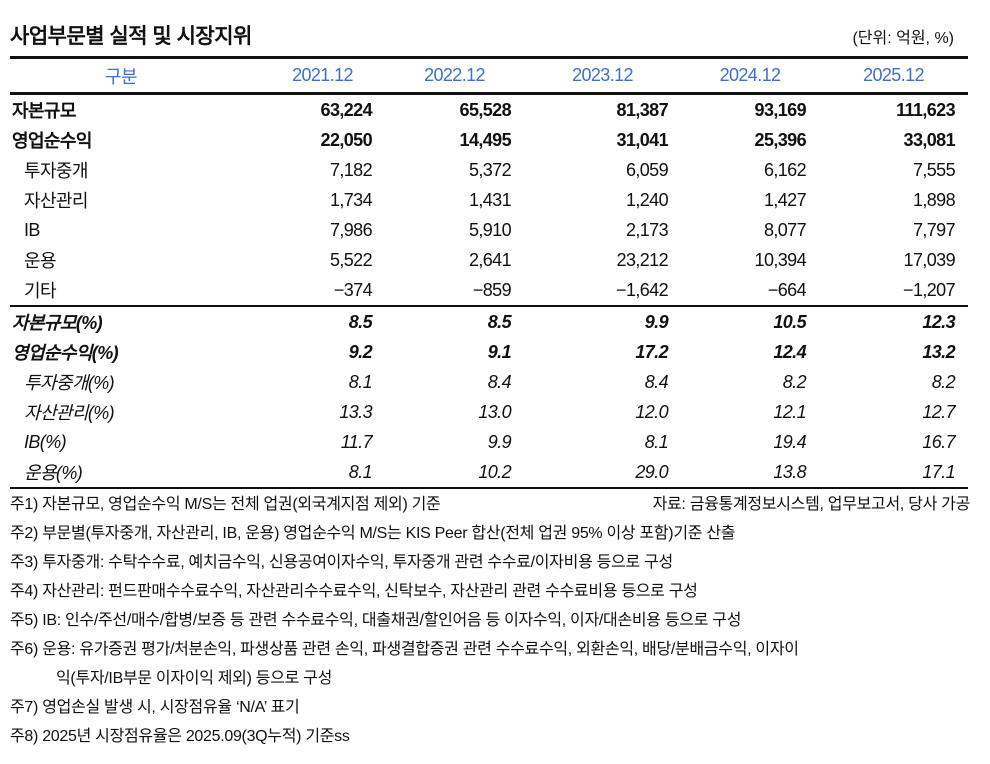 The image size is (990, 764). I want to click on row-value: 17.1, so click(893, 473).